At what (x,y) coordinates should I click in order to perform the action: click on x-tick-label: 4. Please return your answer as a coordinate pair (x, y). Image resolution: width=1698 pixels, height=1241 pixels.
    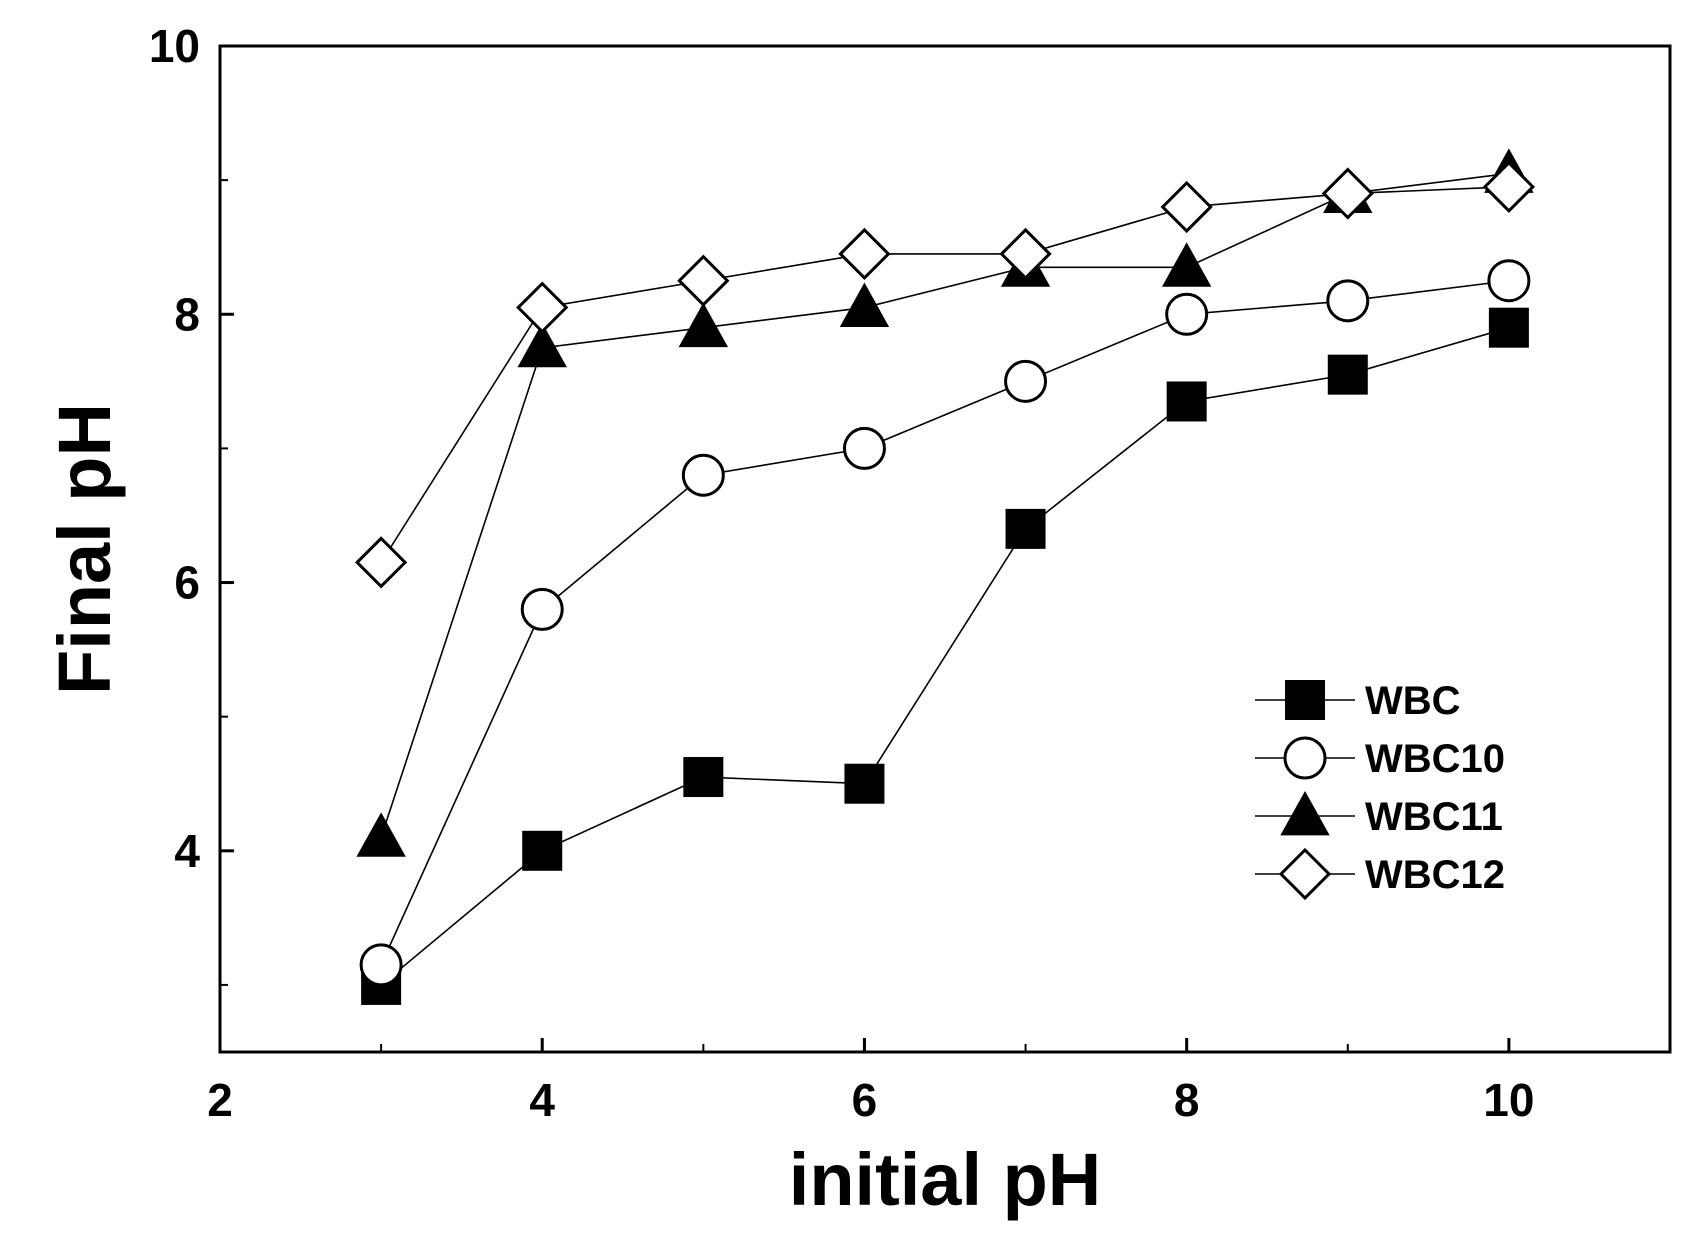
    Looking at the image, I should click on (542, 1100).